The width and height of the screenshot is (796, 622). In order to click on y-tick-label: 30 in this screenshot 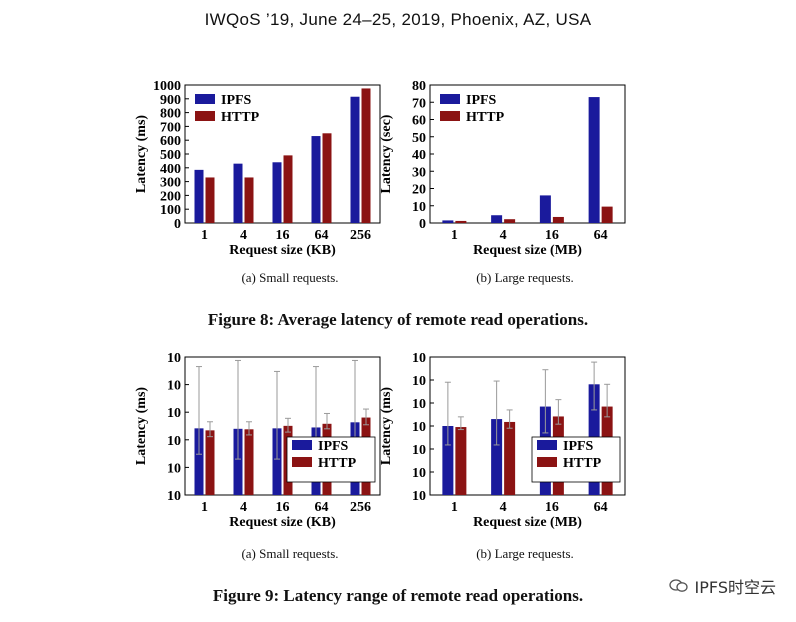, I will do `click(419, 172)`.